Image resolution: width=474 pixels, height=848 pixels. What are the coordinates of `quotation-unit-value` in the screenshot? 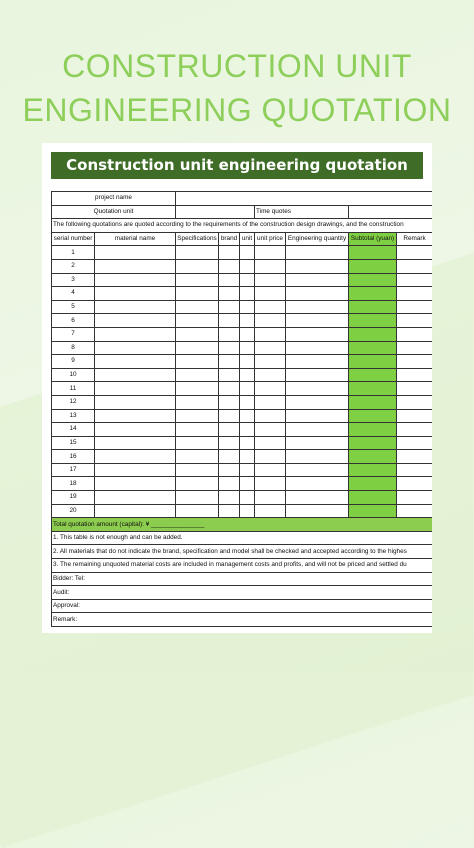 It's located at (215, 212).